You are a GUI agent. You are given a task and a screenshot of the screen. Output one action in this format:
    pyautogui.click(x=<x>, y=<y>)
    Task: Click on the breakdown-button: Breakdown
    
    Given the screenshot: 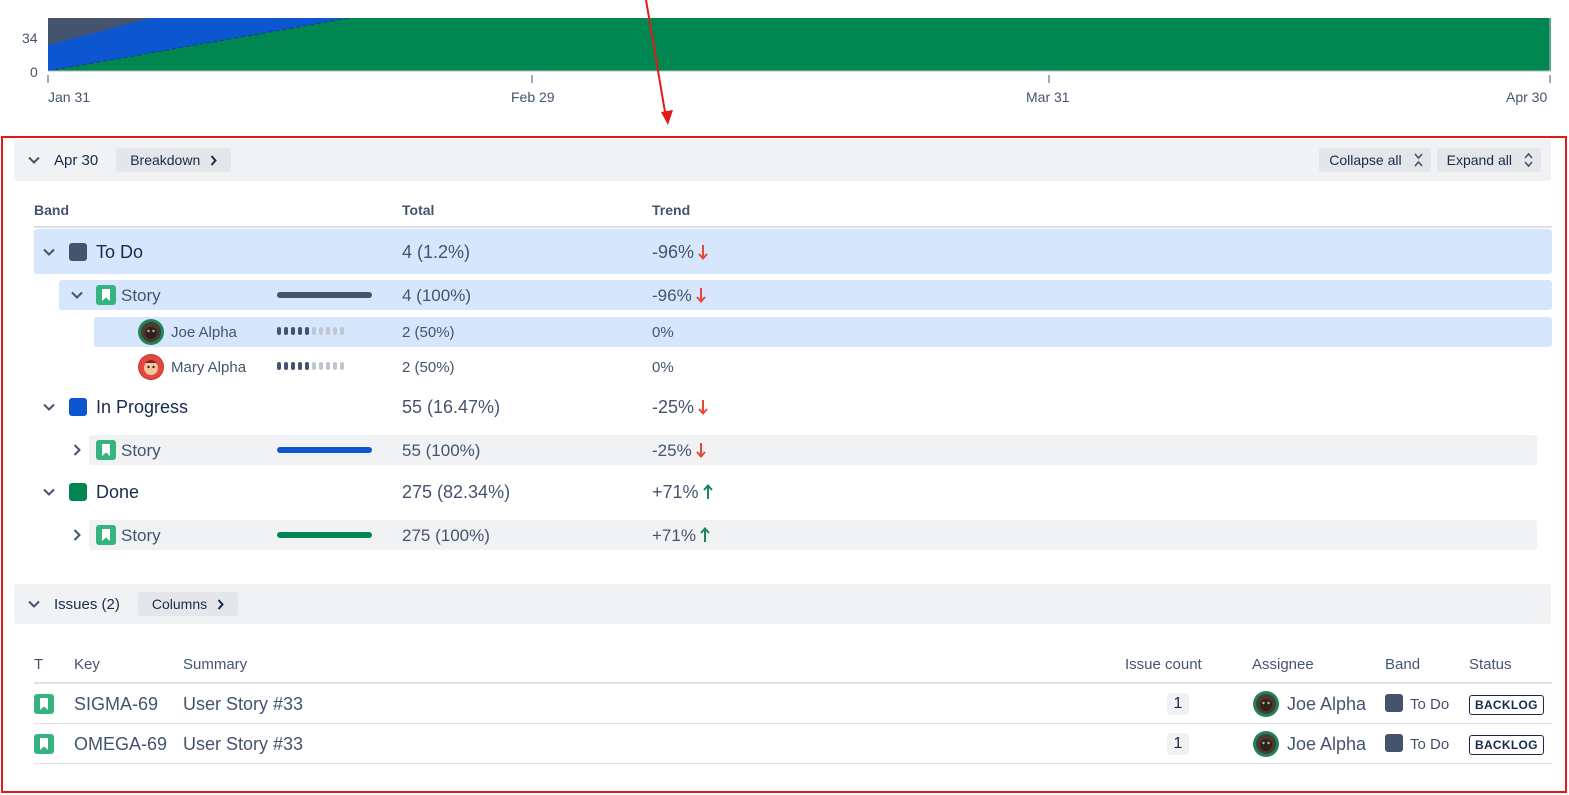 What is the action you would take?
    pyautogui.click(x=174, y=160)
    